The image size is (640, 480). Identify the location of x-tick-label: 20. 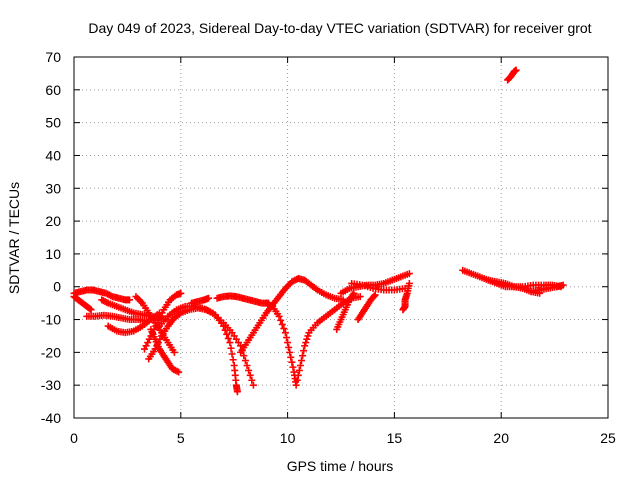
(501, 438).